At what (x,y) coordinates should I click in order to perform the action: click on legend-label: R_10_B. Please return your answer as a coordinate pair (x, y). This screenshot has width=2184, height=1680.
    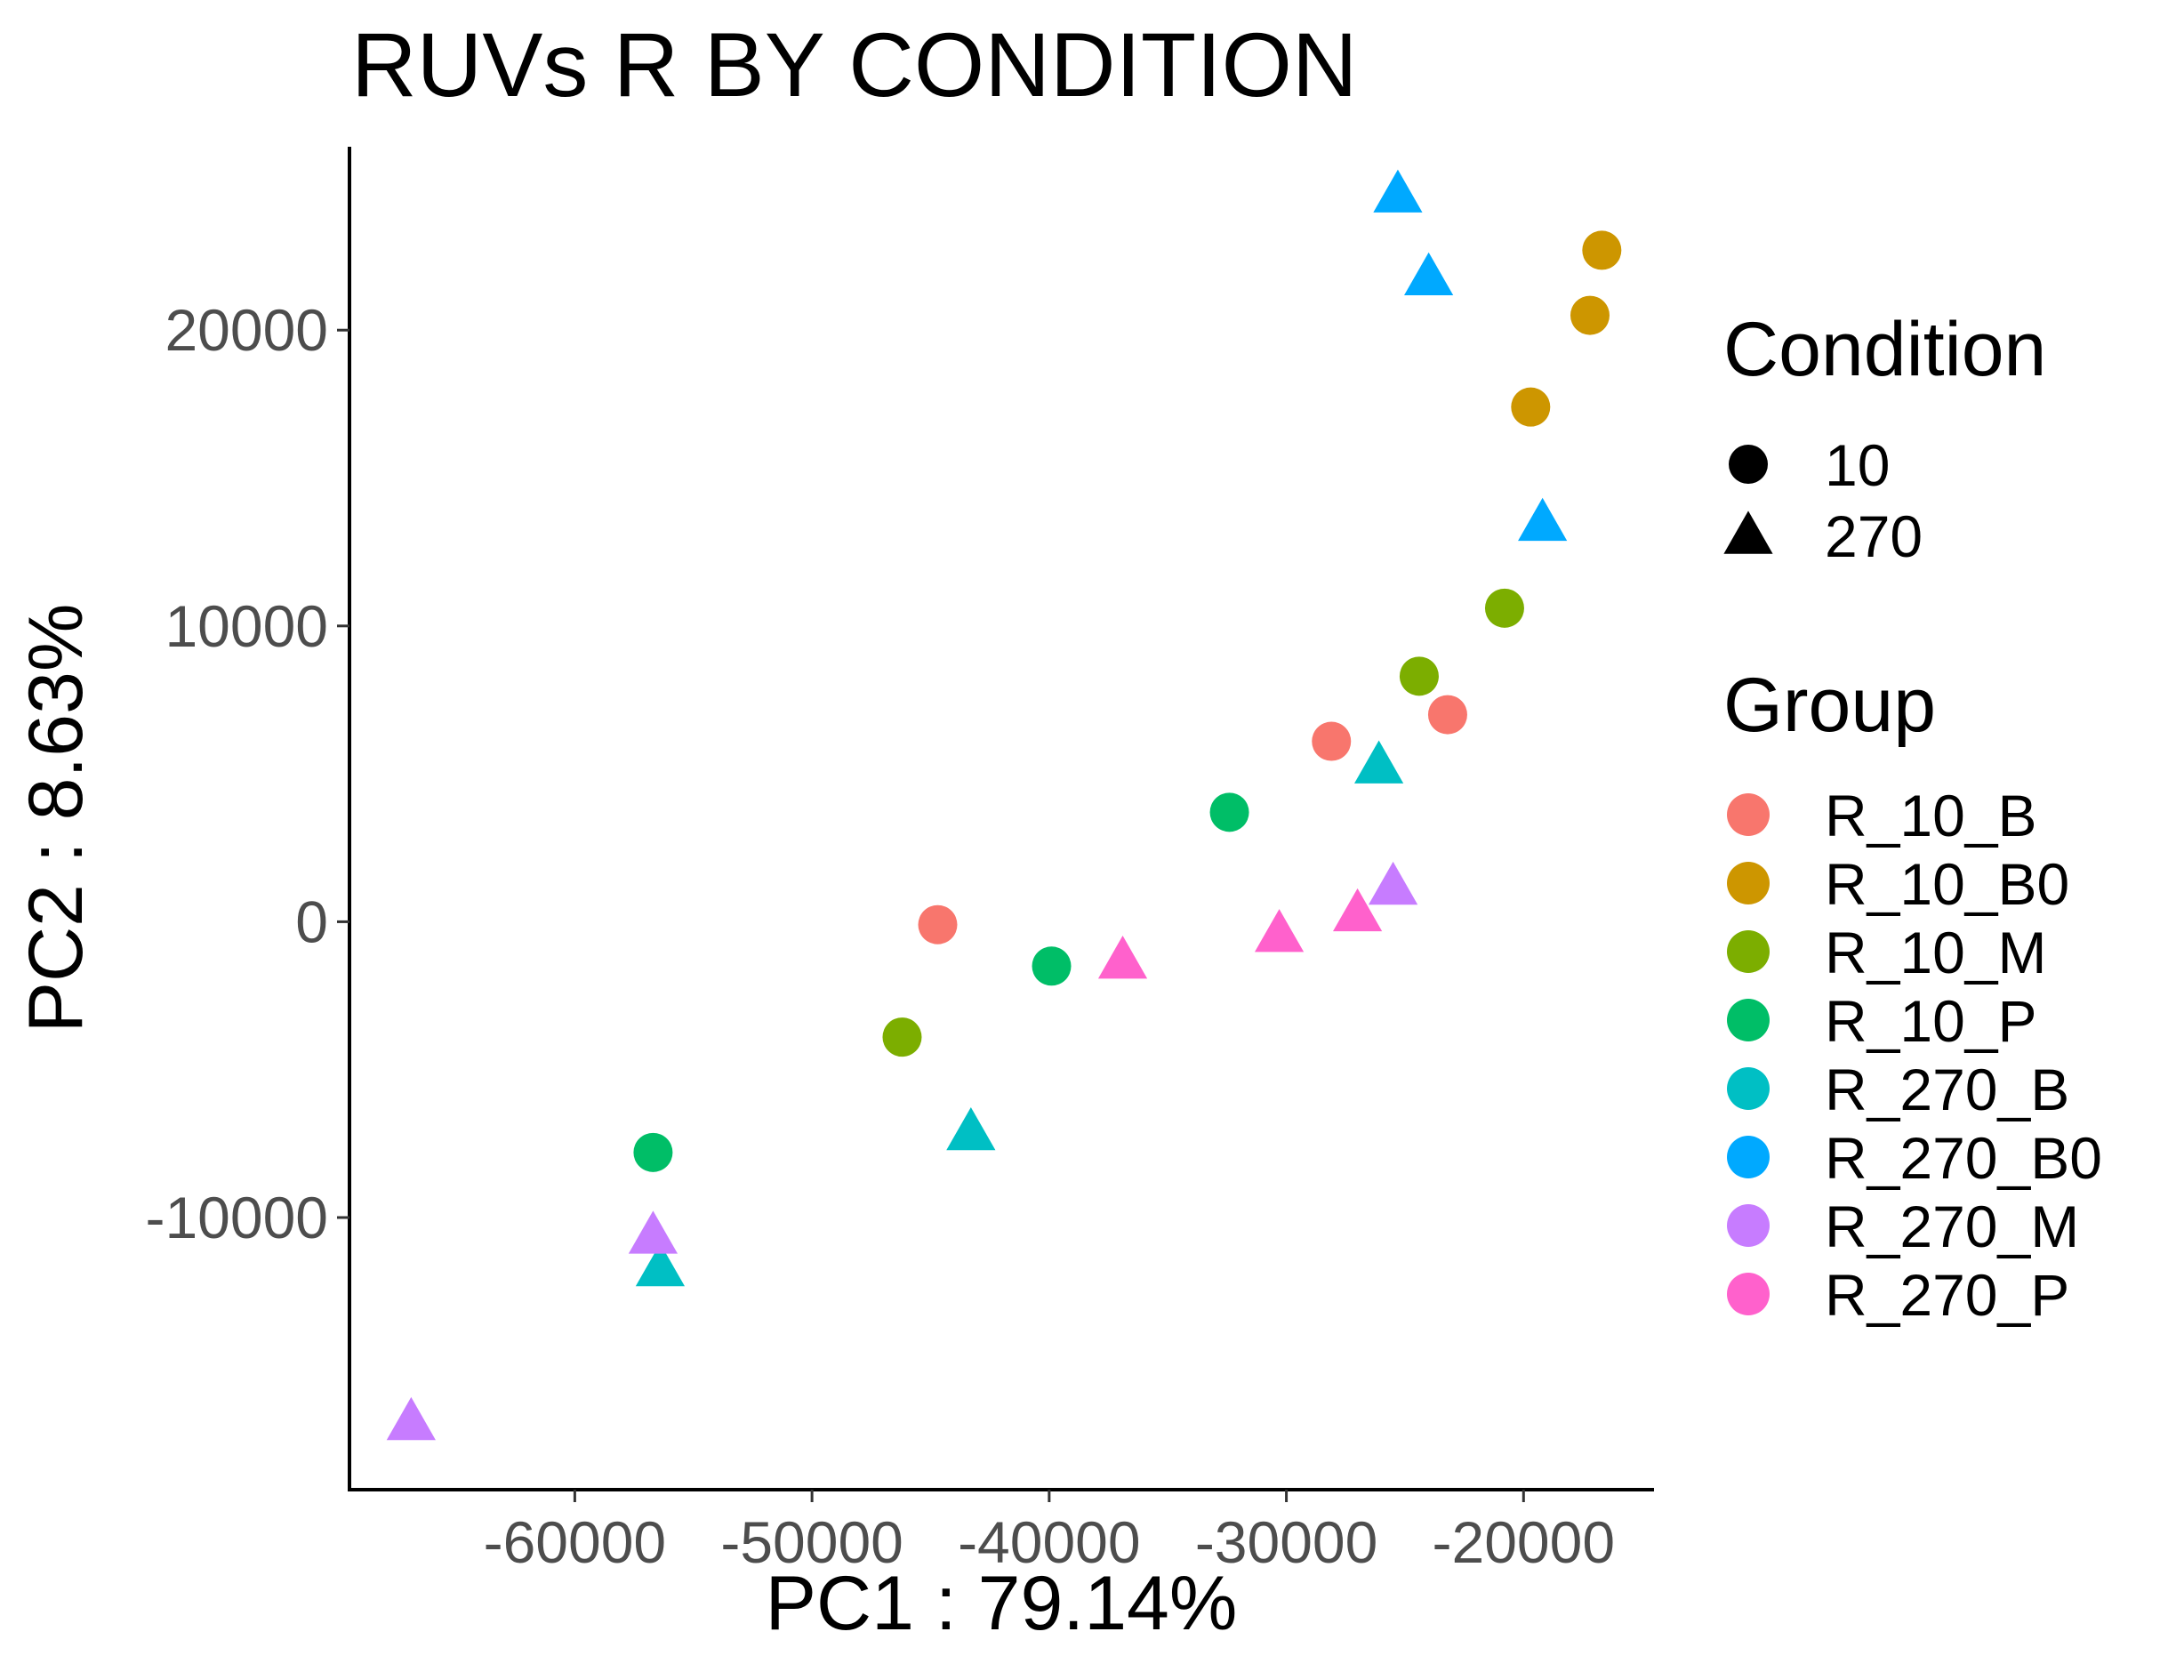
    Looking at the image, I should click on (1931, 815).